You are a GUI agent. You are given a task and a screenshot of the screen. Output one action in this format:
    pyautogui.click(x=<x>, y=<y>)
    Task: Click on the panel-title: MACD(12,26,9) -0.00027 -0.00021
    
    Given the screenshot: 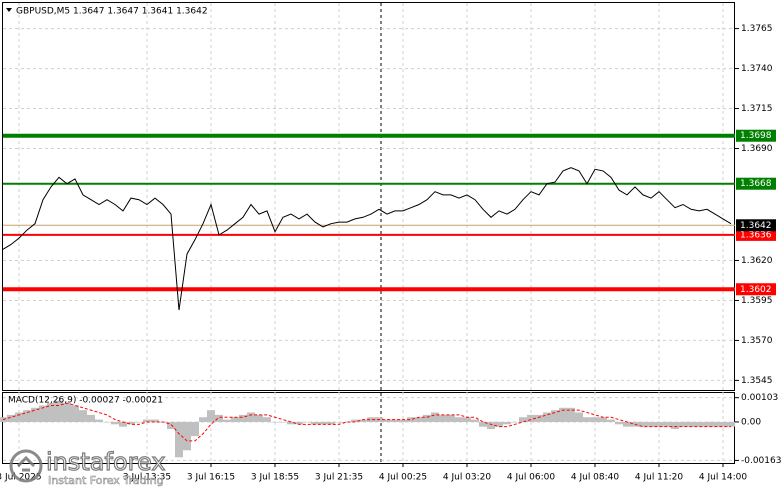 What is the action you would take?
    pyautogui.click(x=85, y=401)
    